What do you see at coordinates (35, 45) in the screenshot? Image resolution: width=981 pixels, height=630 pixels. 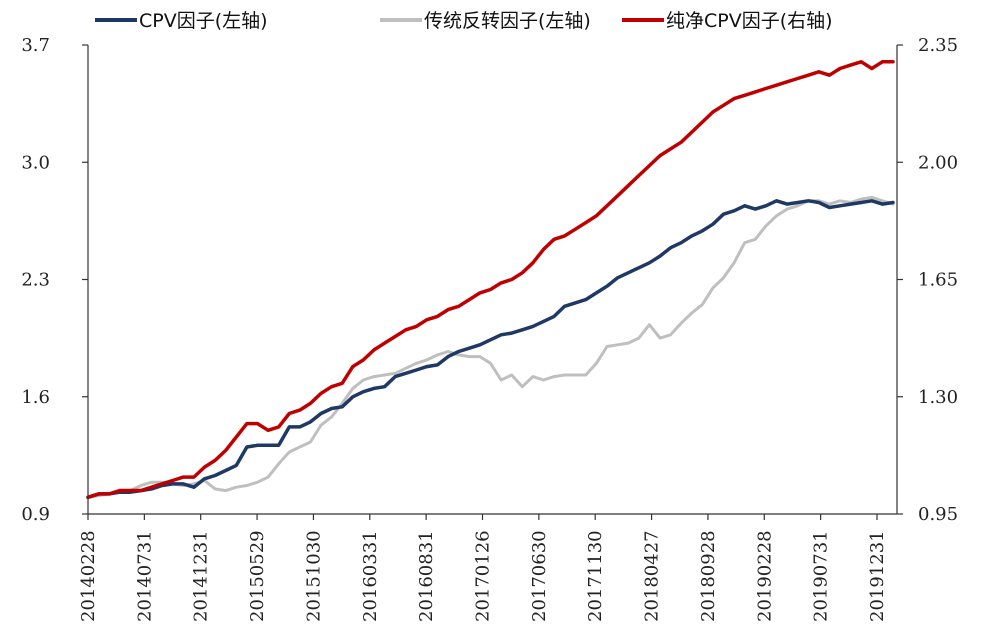 I see `left-tick-label: 3.7` at bounding box center [35, 45].